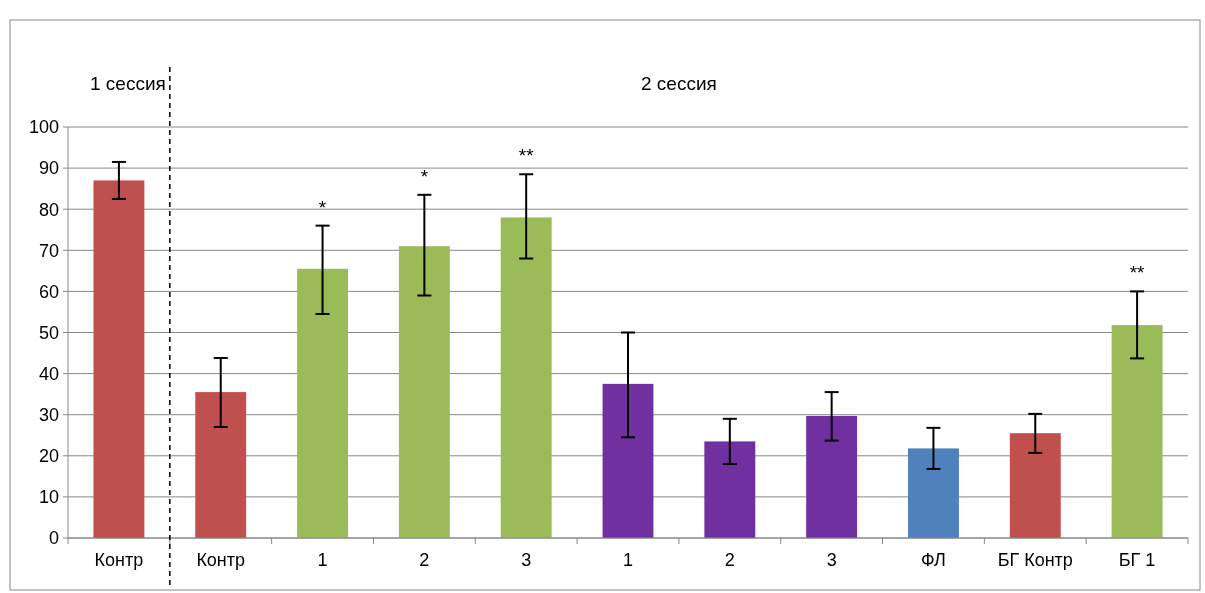 Image resolution: width=1205 pixels, height=593 pixels. Describe the element at coordinates (1035, 560) in the screenshot. I see `x-tick-label: БГ Контр` at that location.